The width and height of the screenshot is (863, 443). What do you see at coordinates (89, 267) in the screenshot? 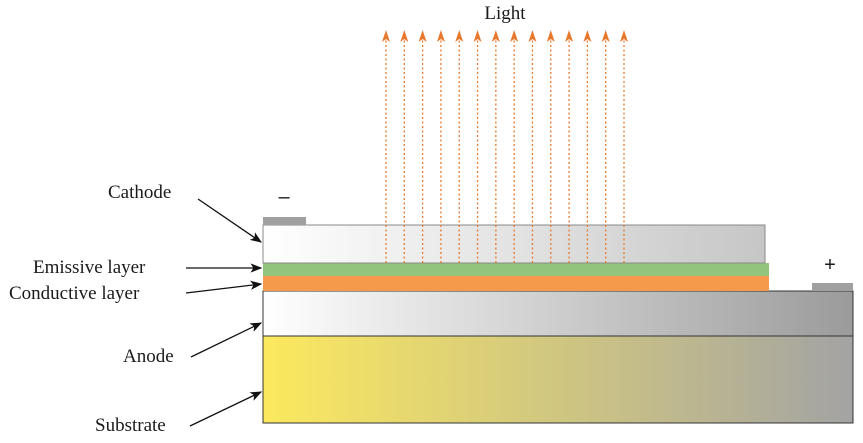
I see `emissive-layer-label: Emissive layer` at bounding box center [89, 267].